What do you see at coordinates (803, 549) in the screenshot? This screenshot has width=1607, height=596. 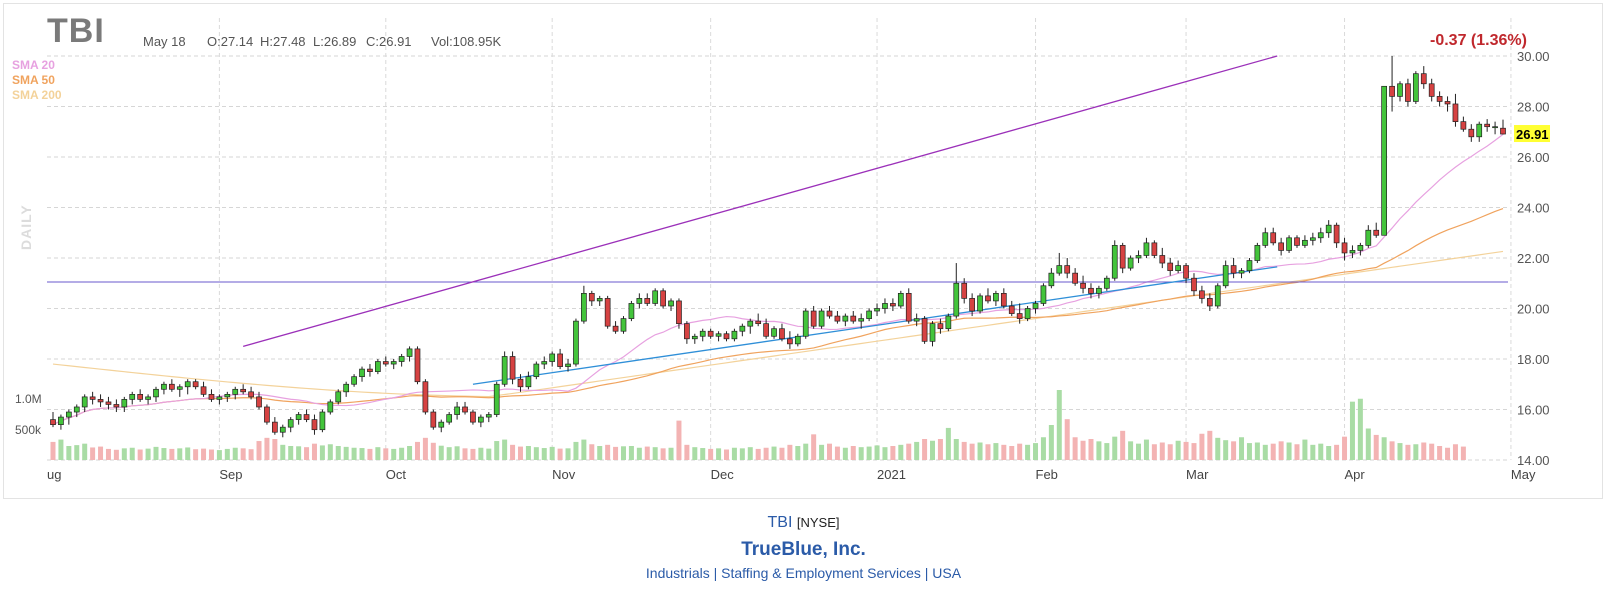 I see `company-name: TrueBlue, Inc.` at bounding box center [803, 549].